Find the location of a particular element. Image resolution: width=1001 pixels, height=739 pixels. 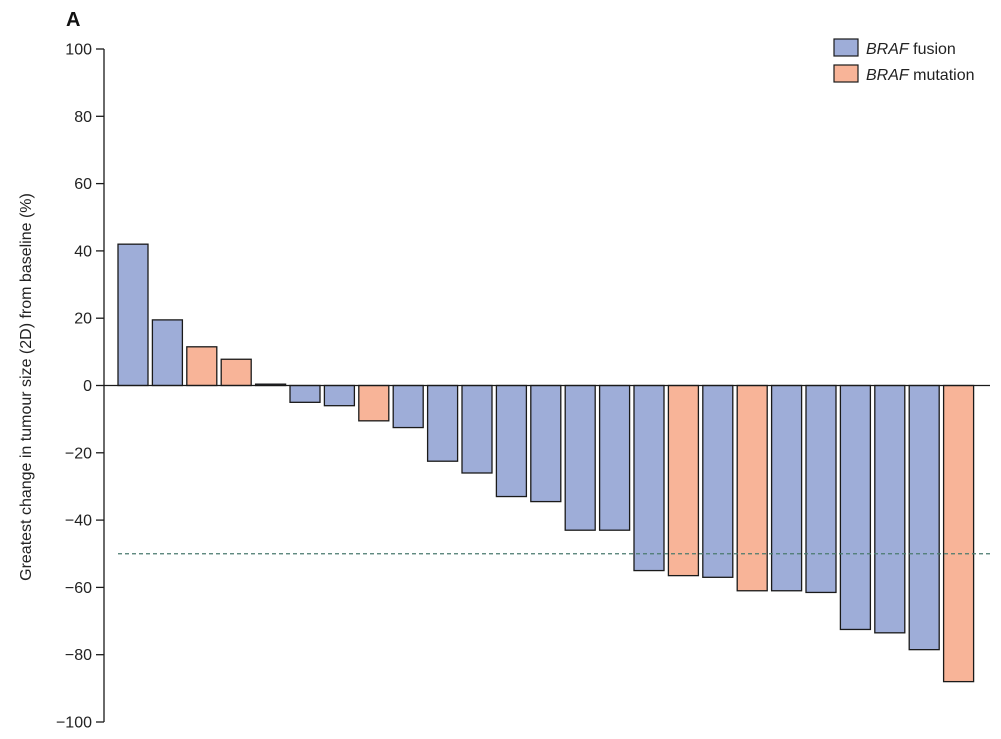

y-tick-label: −80 is located at coordinates (78, 655).